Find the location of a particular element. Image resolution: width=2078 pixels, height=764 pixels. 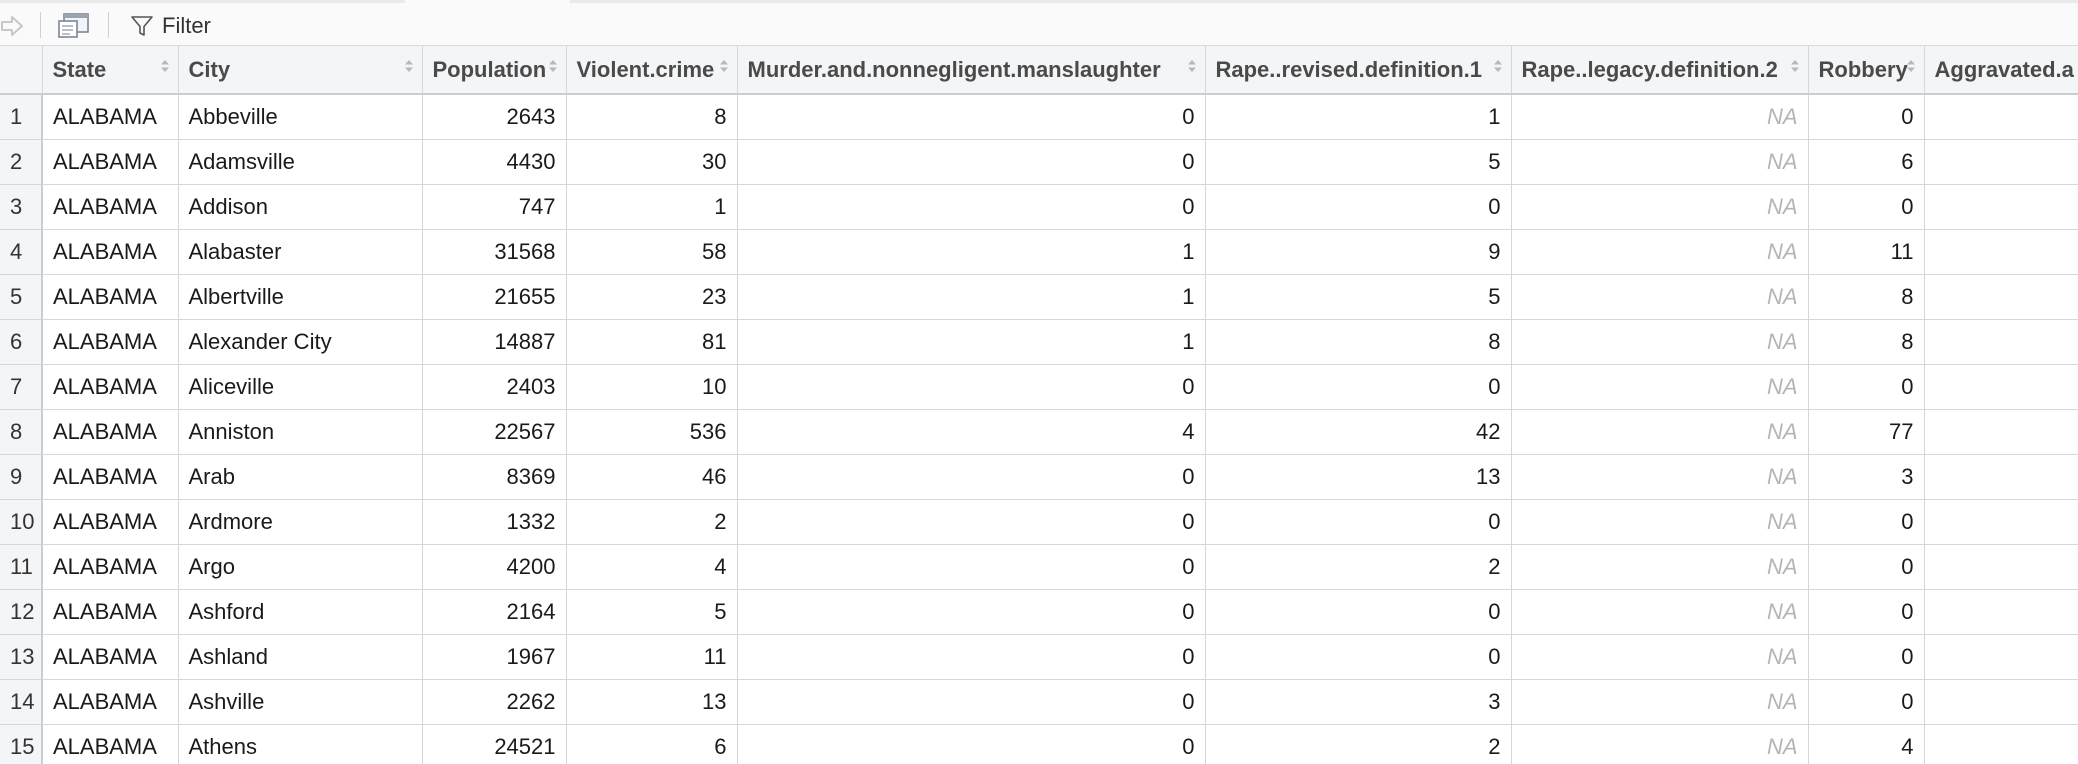

column-header-murder: Murder.and.nonnegligent.manslaughter is located at coordinates (971, 70).